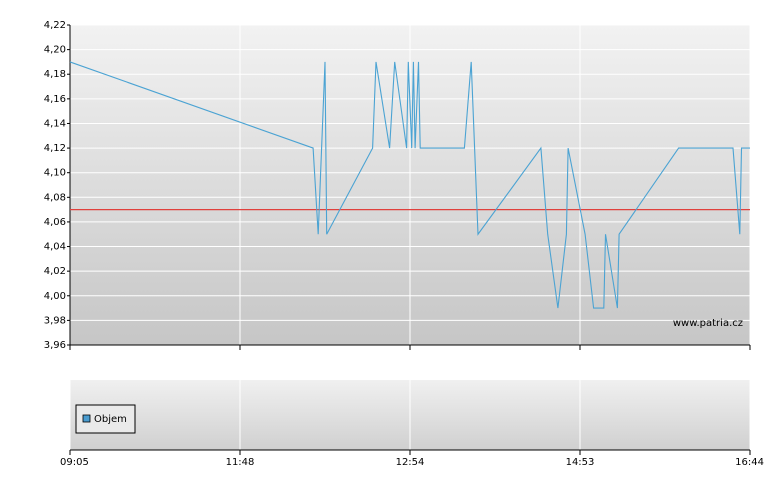 The width and height of the screenshot is (780, 490). Describe the element at coordinates (86, 418) in the screenshot. I see `legend-swatch` at that location.